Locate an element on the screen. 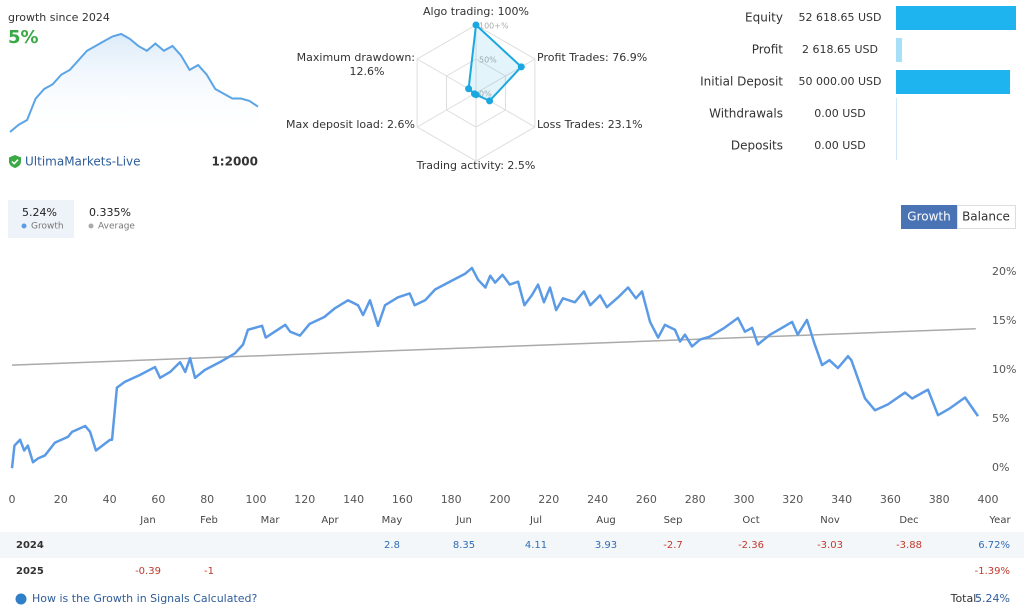 This screenshot has width=1024, height=613. bar-value-label: 2 618.65 USD is located at coordinates (840, 49).